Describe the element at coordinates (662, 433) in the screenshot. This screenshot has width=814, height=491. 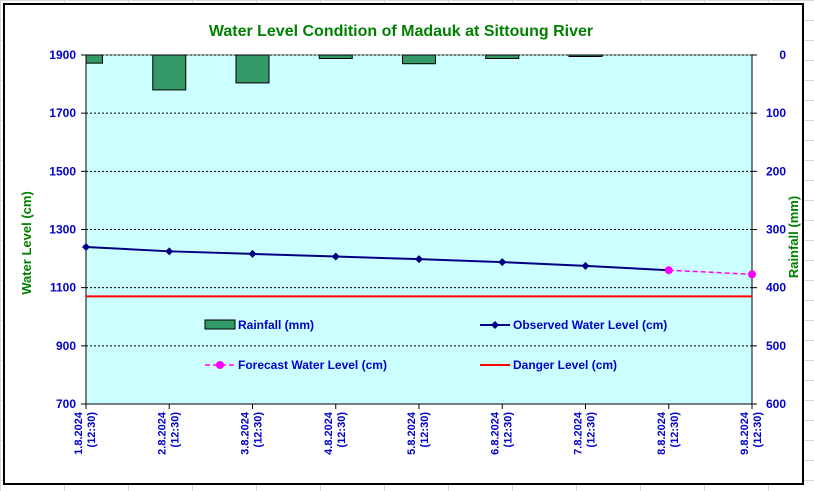
I see `x-tick-label: 8.8.2024` at that location.